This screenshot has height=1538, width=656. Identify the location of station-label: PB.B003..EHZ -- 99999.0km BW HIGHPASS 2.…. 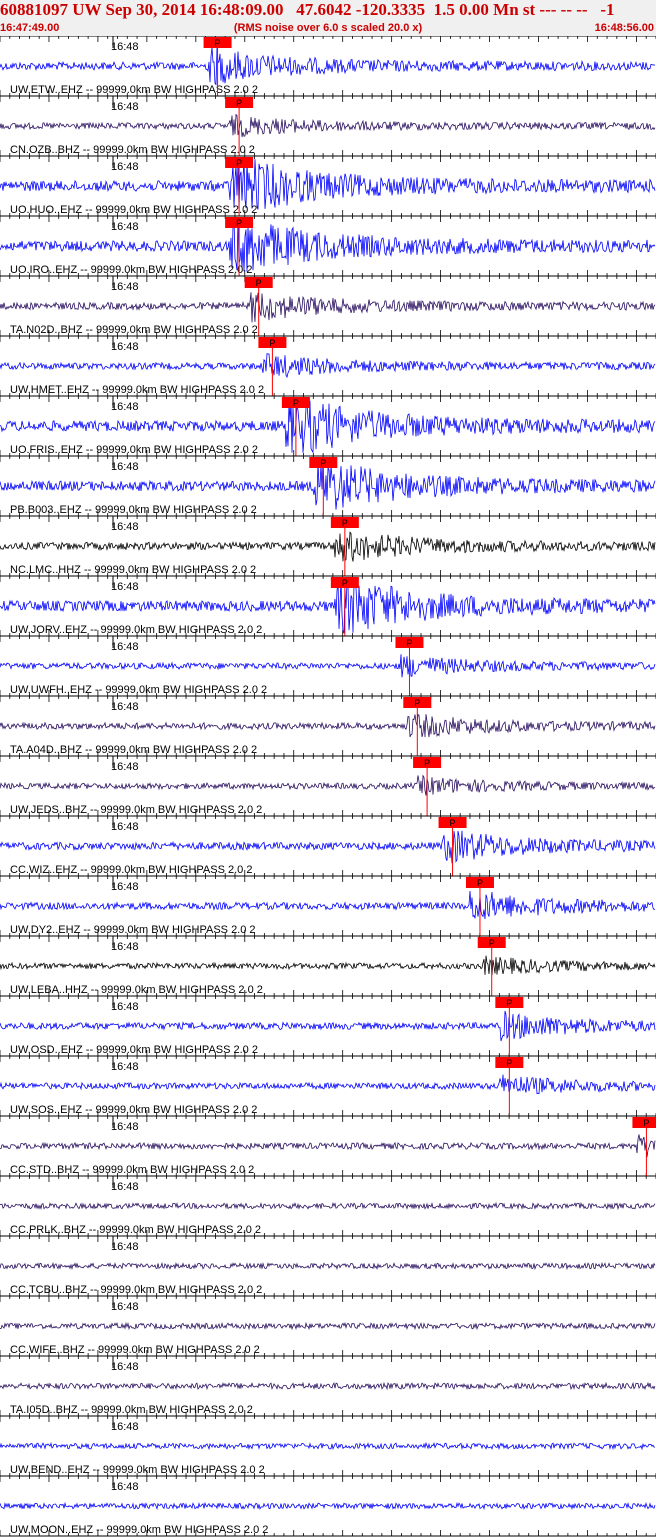
(133, 510).